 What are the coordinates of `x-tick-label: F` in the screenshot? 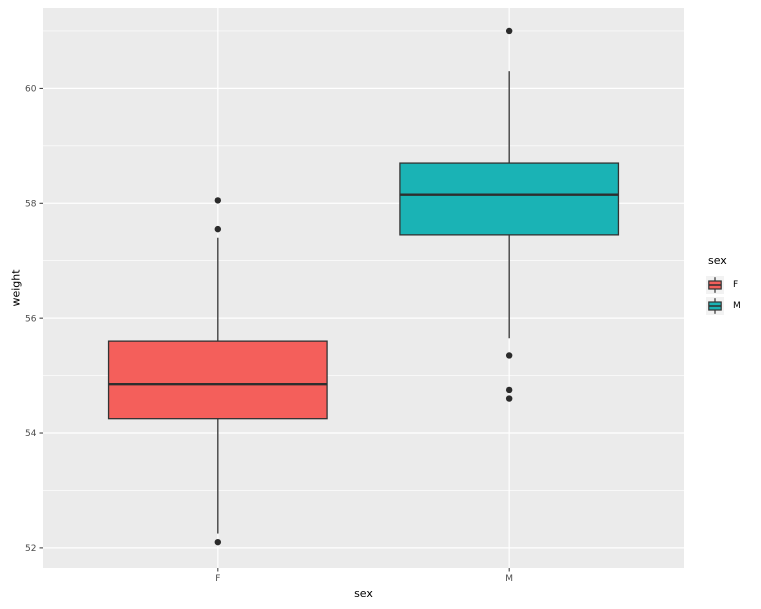 It's located at (217, 579).